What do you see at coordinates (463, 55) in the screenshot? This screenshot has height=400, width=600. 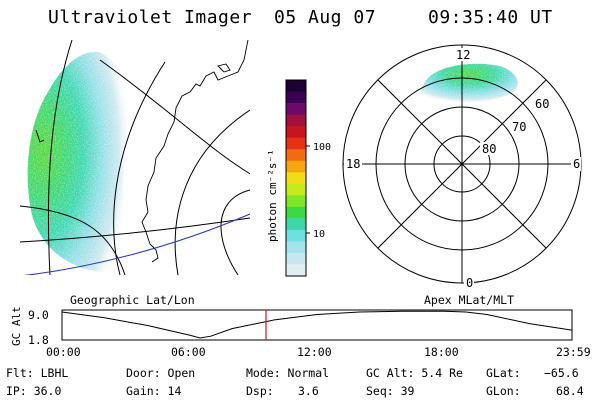 I see `mlt-label-12: 12` at bounding box center [463, 55].